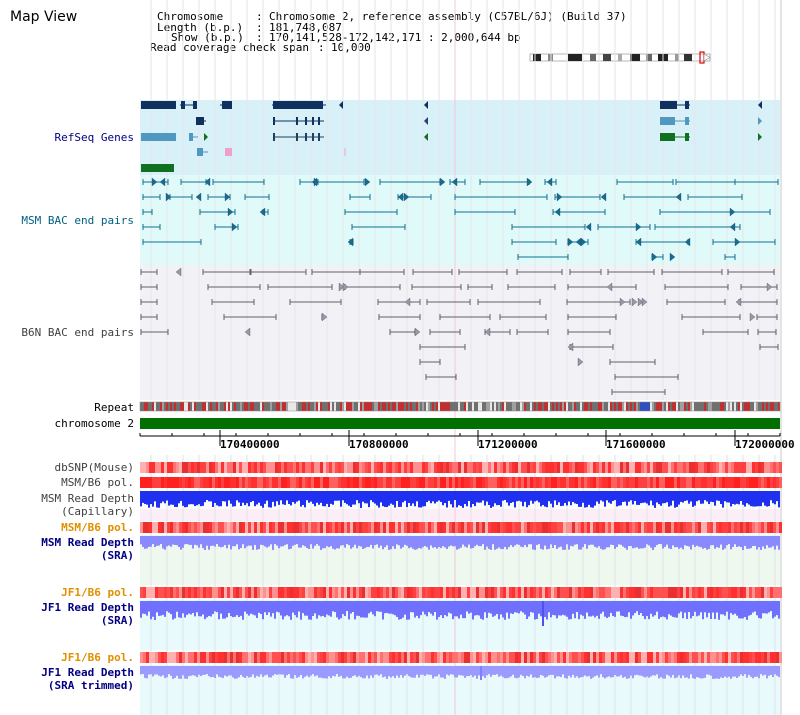  What do you see at coordinates (460, 423) in the screenshot?
I see `chromosome-bar` at bounding box center [460, 423].